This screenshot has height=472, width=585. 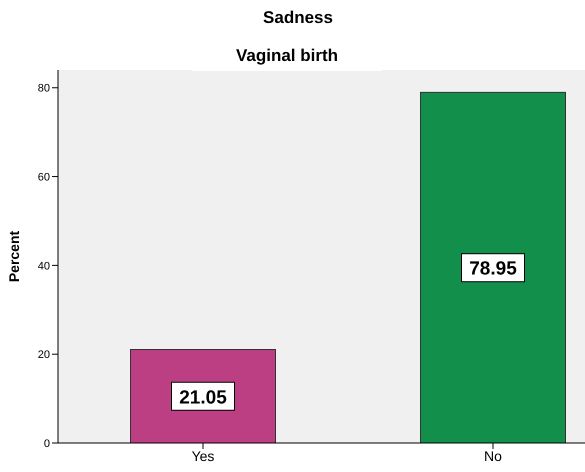 What do you see at coordinates (44, 355) in the screenshot?
I see `y-tick-label: 20` at bounding box center [44, 355].